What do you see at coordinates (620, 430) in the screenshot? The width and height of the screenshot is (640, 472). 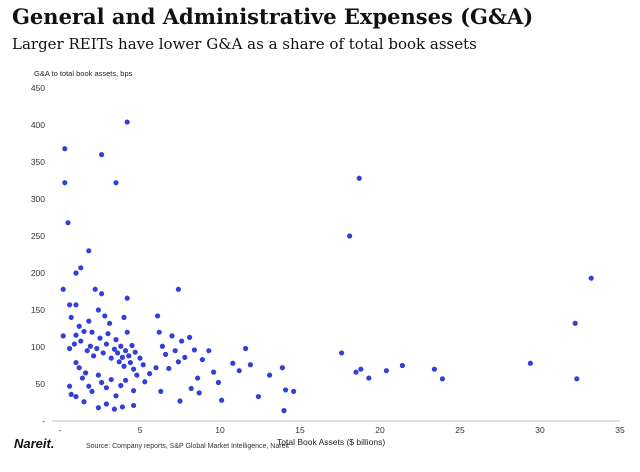 I see `x-tick-label: 35` at bounding box center [620, 430].